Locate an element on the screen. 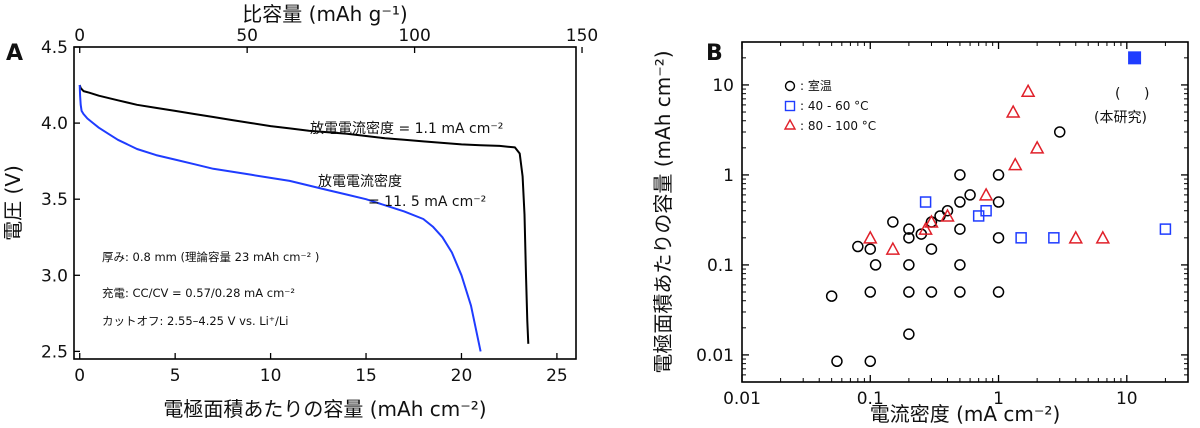 The height and width of the screenshot is (428, 1200). x-tick-label: 0 is located at coordinates (79, 376).